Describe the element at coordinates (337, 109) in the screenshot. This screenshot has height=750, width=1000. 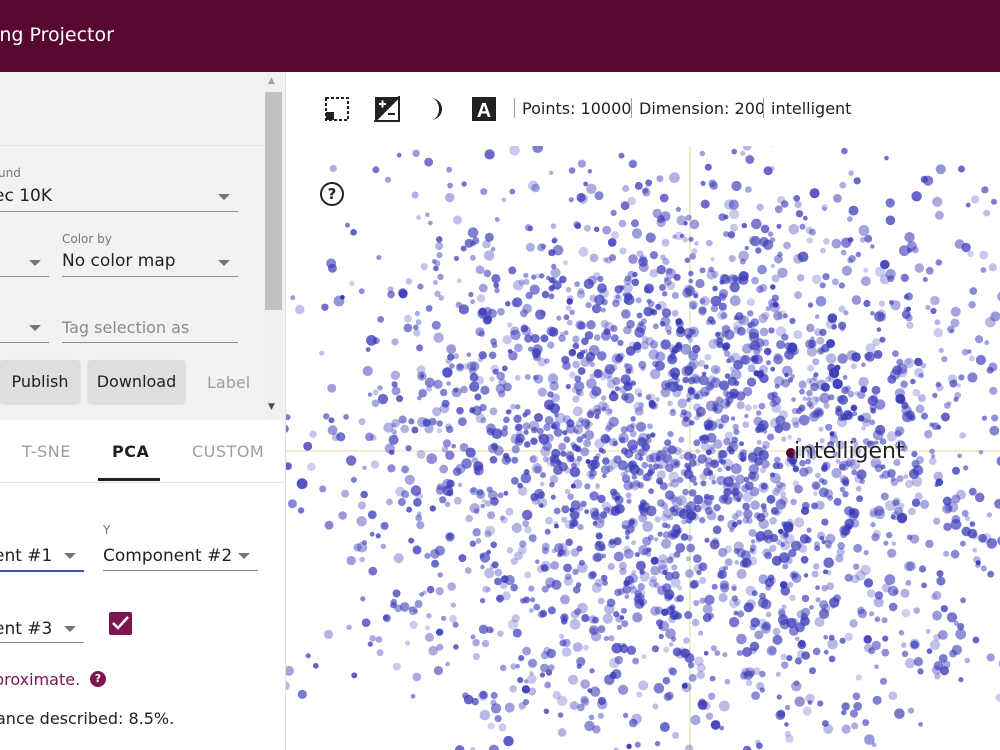
I see `selection-box-icon` at that location.